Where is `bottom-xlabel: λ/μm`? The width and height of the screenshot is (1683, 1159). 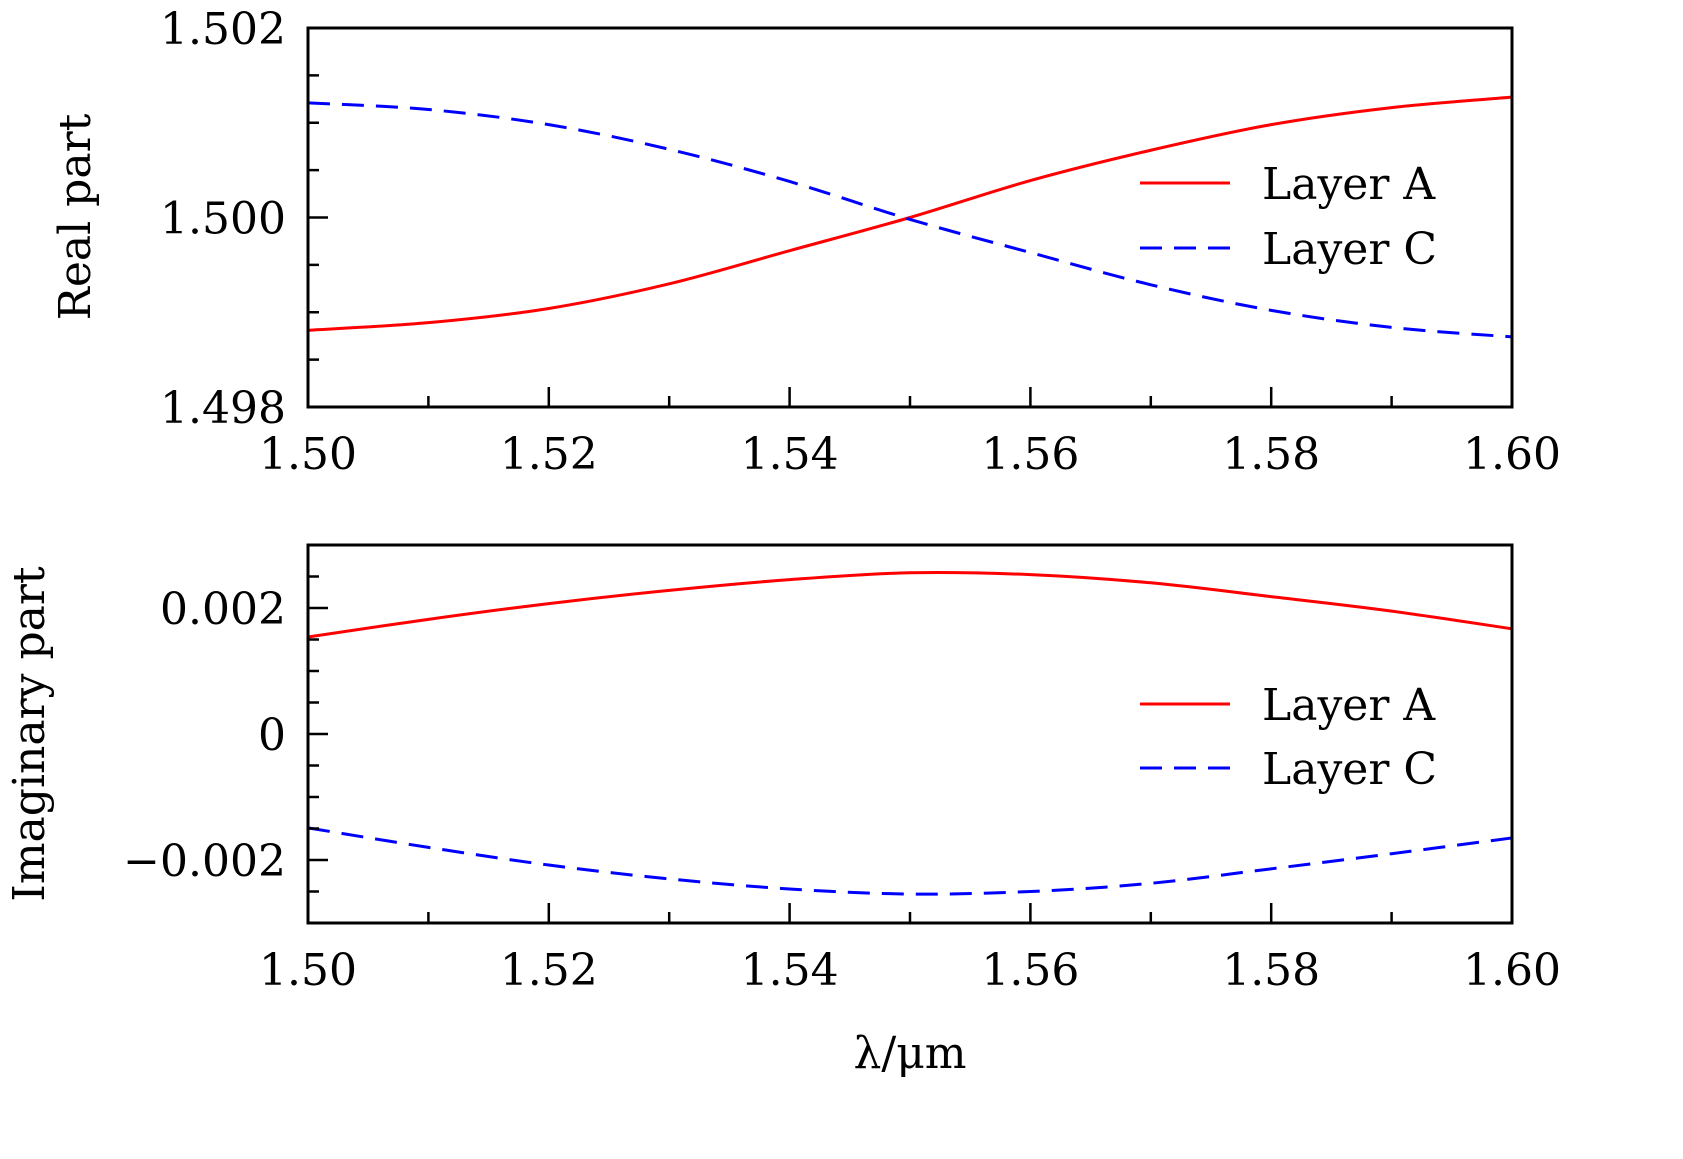 bottom-xlabel: λ/μm is located at coordinates (909, 1053).